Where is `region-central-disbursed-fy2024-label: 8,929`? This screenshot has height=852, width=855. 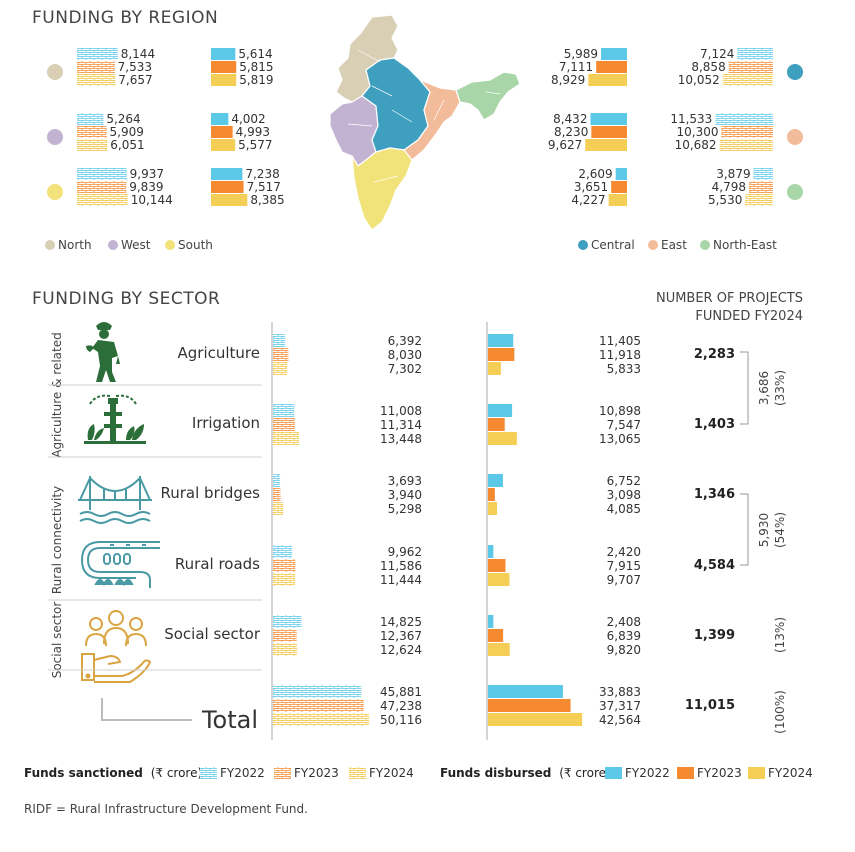
region-central-disbursed-fy2024-label: 8,929 is located at coordinates (568, 80).